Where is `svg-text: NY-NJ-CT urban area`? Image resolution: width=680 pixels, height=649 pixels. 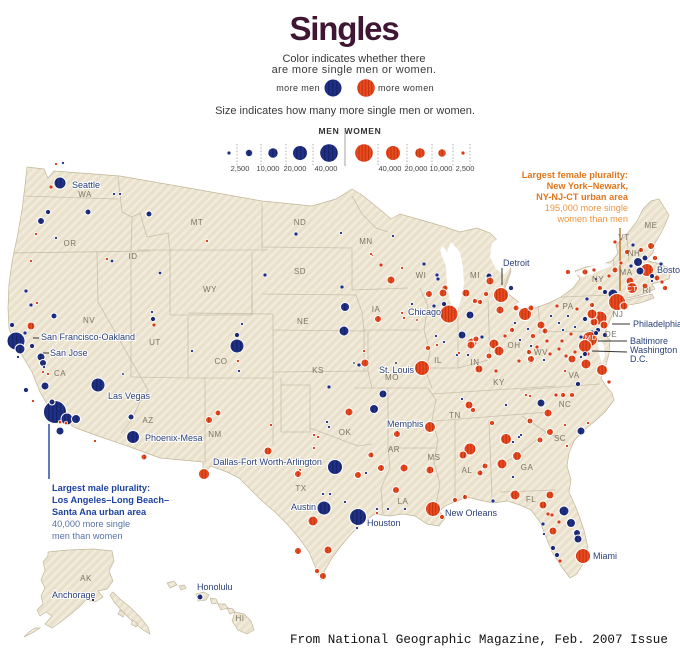 svg-text: NY-NJ-CT urban area is located at coordinates (582, 197).